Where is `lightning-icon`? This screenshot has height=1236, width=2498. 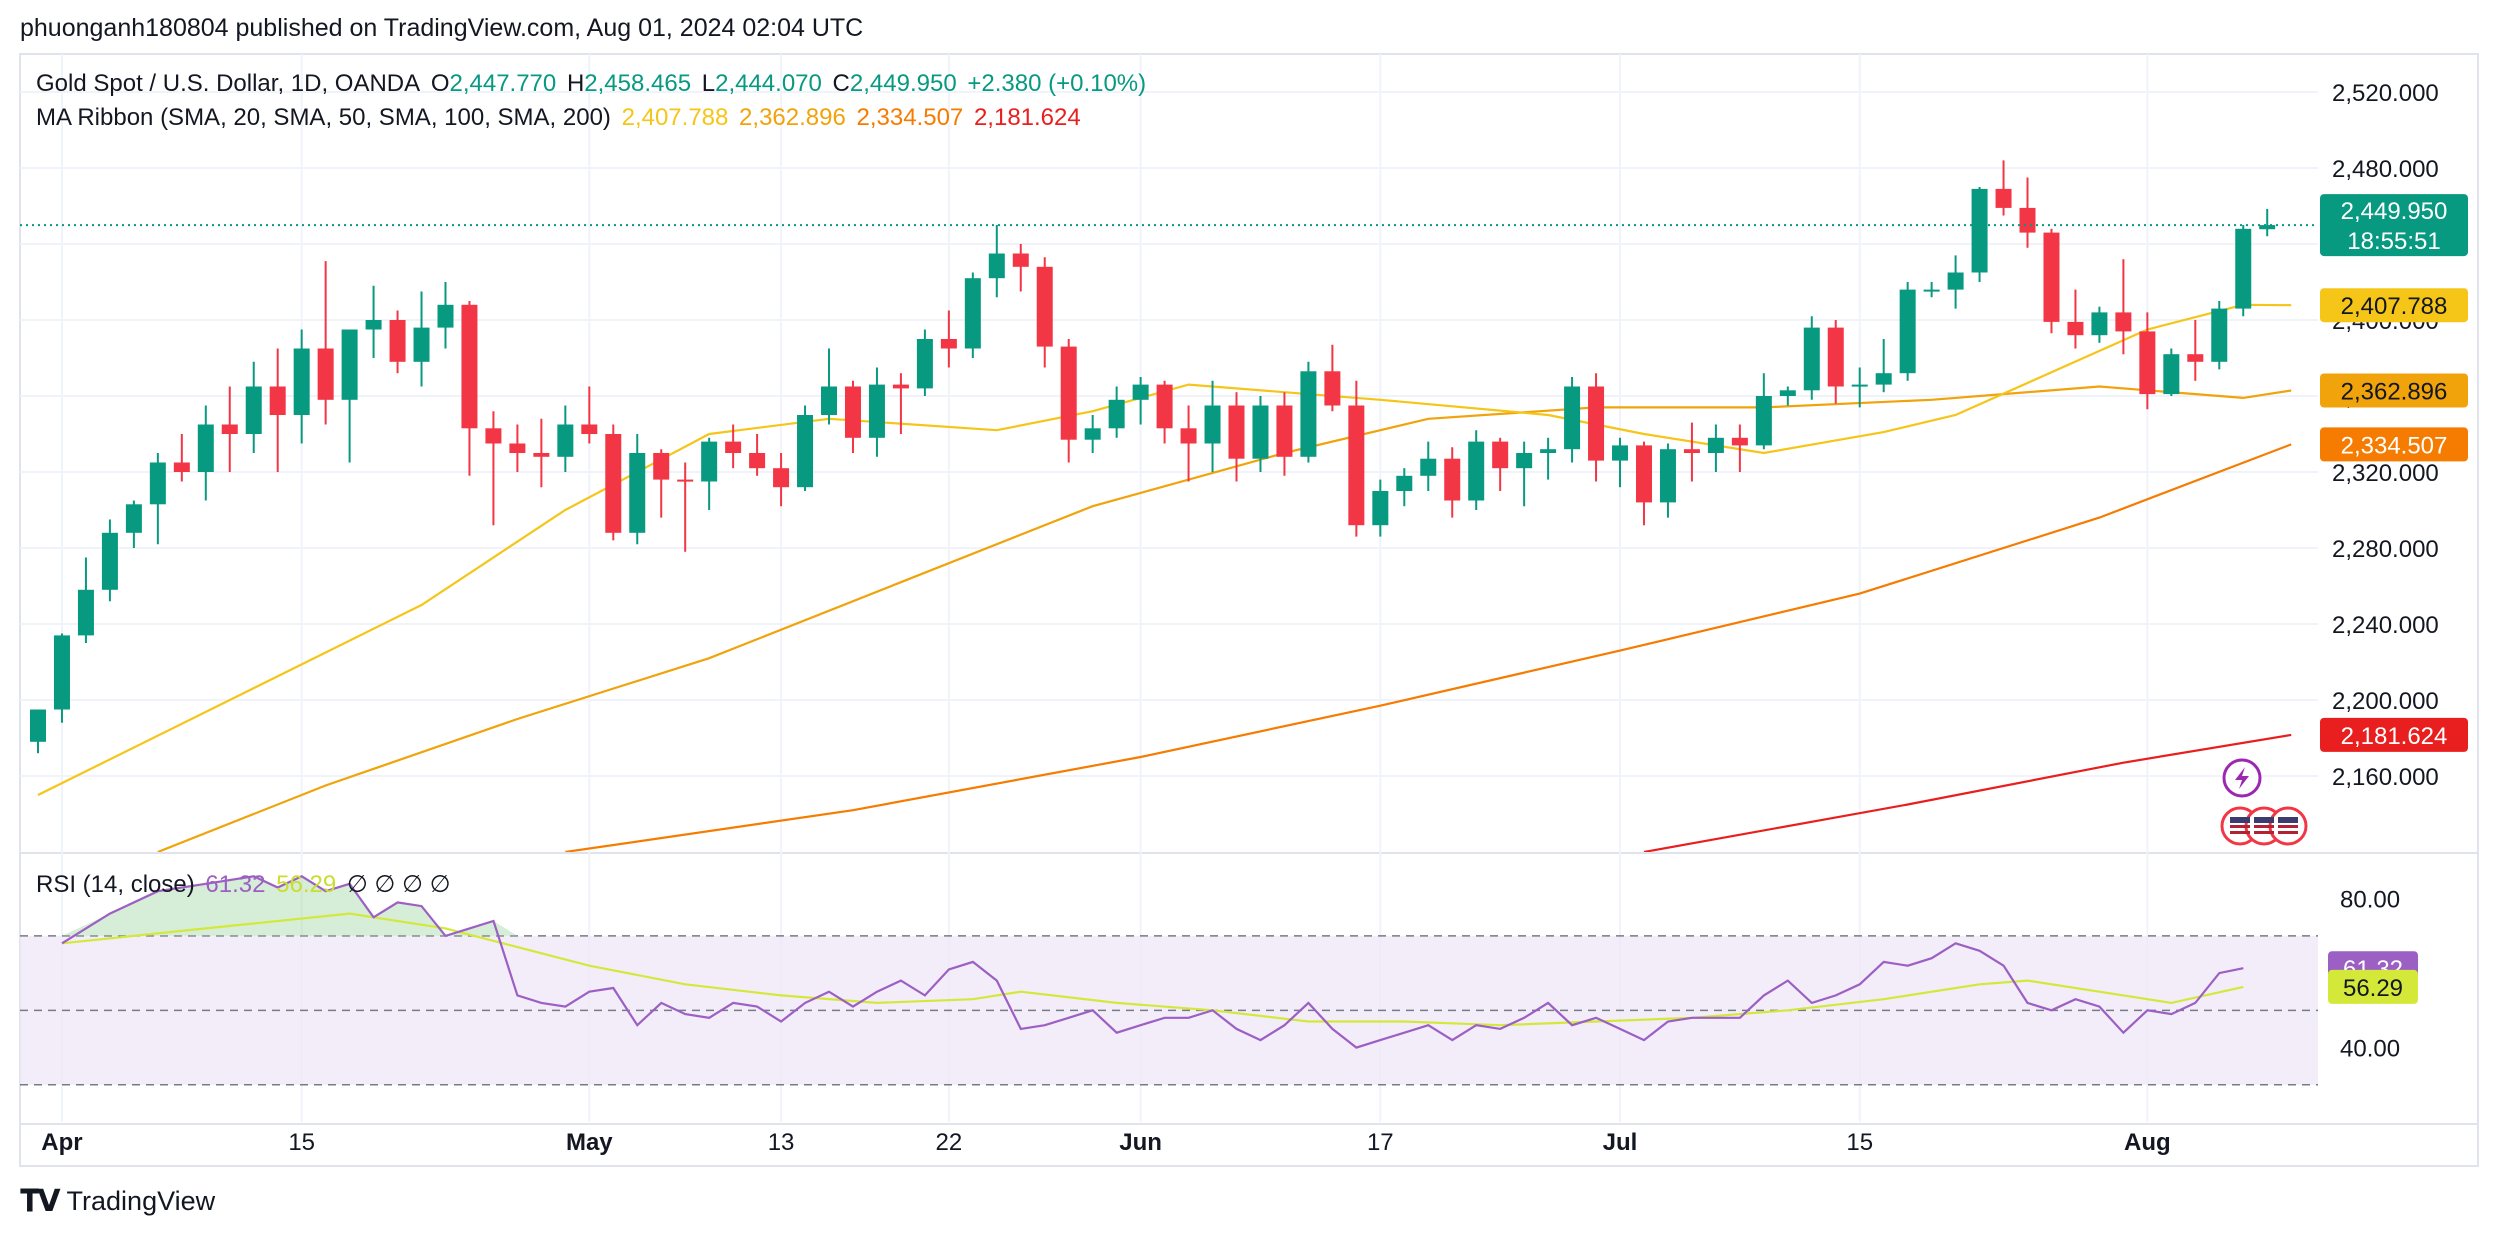 lightning-icon is located at coordinates (2242, 778).